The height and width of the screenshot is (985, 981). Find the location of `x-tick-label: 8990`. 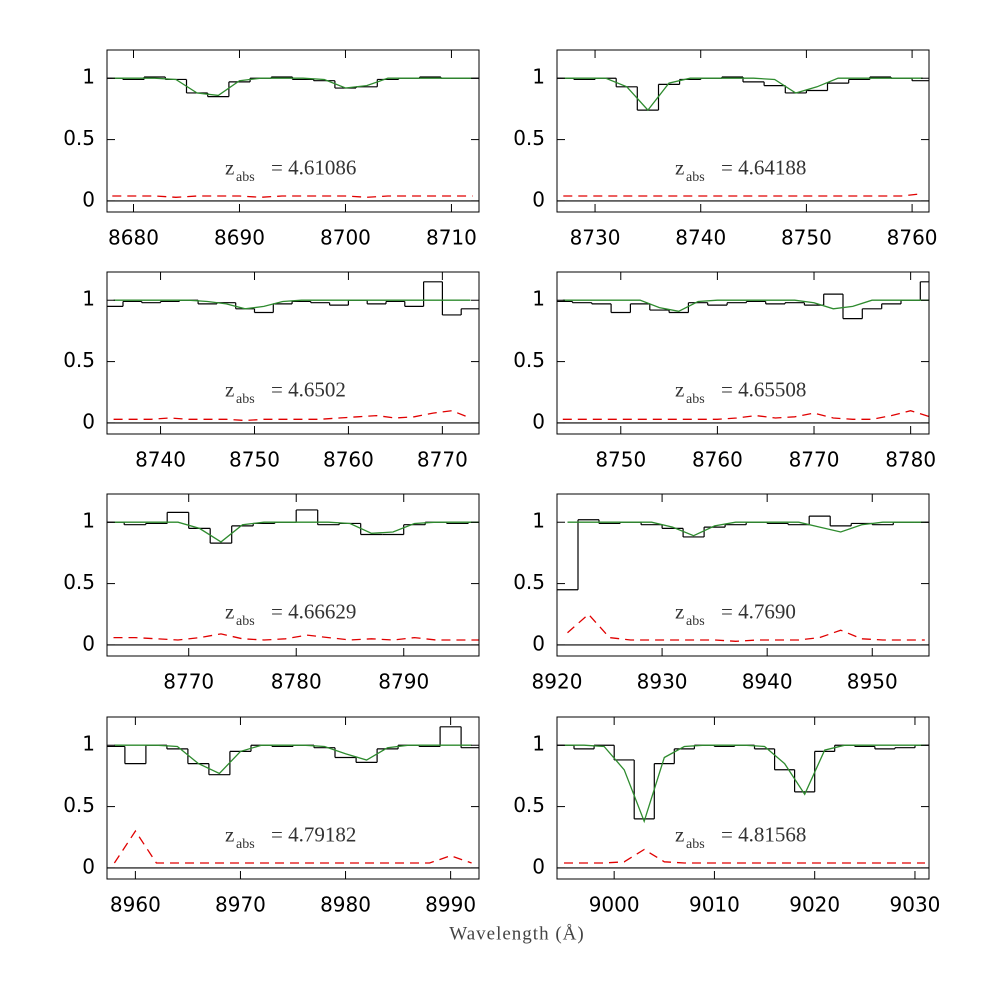

x-tick-label: 8990 is located at coordinates (450, 905).